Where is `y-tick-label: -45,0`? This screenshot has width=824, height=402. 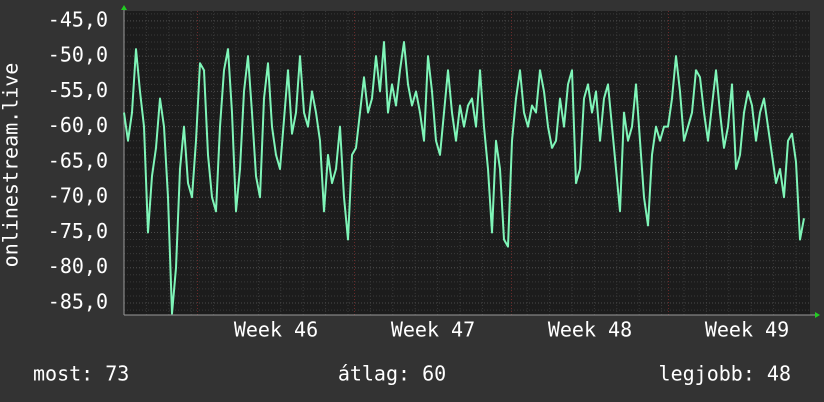
y-tick-label: -45,0 is located at coordinates (78, 19).